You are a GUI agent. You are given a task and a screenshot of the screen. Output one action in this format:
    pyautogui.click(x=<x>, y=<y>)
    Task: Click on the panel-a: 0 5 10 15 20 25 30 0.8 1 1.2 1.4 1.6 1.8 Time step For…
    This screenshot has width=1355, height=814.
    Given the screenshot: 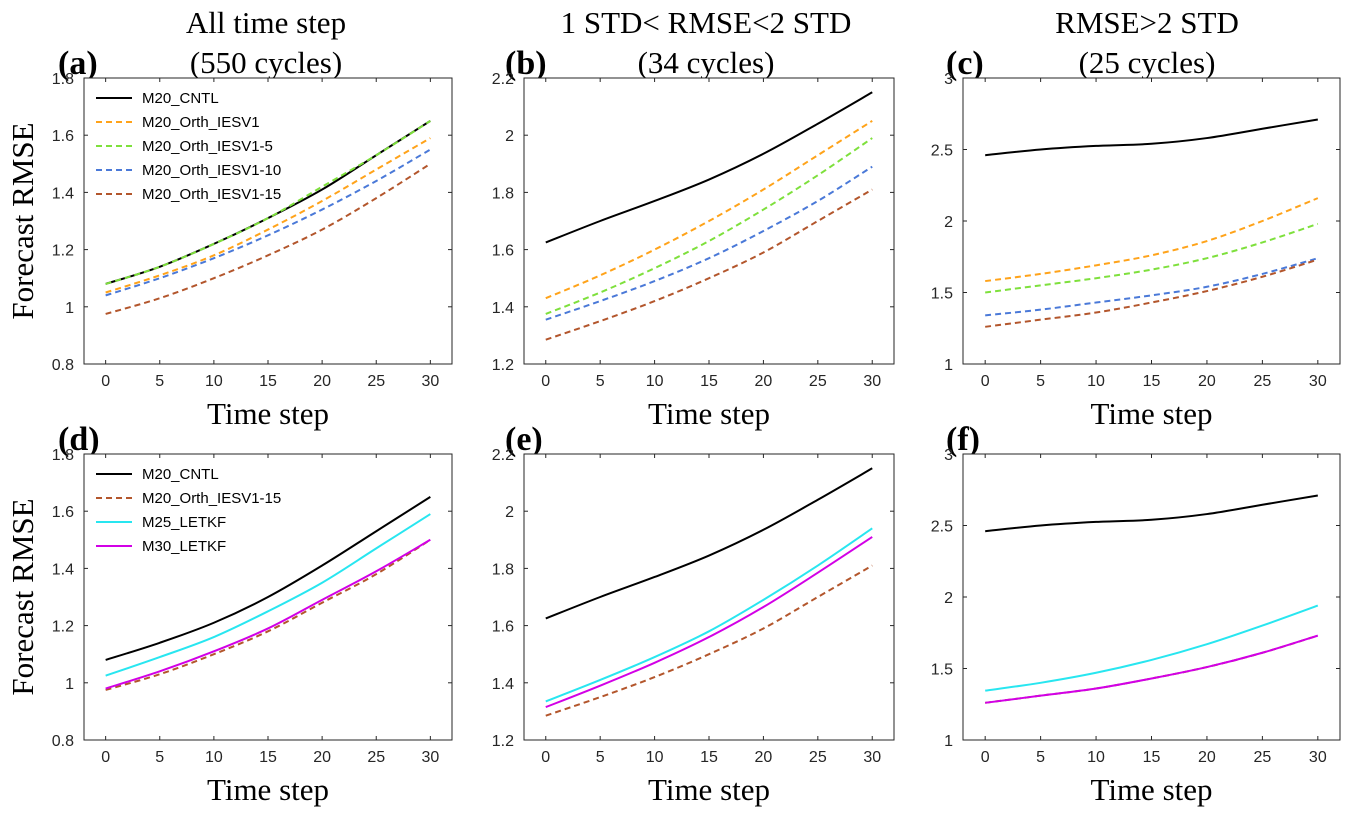 What is the action you would take?
    pyautogui.click(x=229, y=251)
    